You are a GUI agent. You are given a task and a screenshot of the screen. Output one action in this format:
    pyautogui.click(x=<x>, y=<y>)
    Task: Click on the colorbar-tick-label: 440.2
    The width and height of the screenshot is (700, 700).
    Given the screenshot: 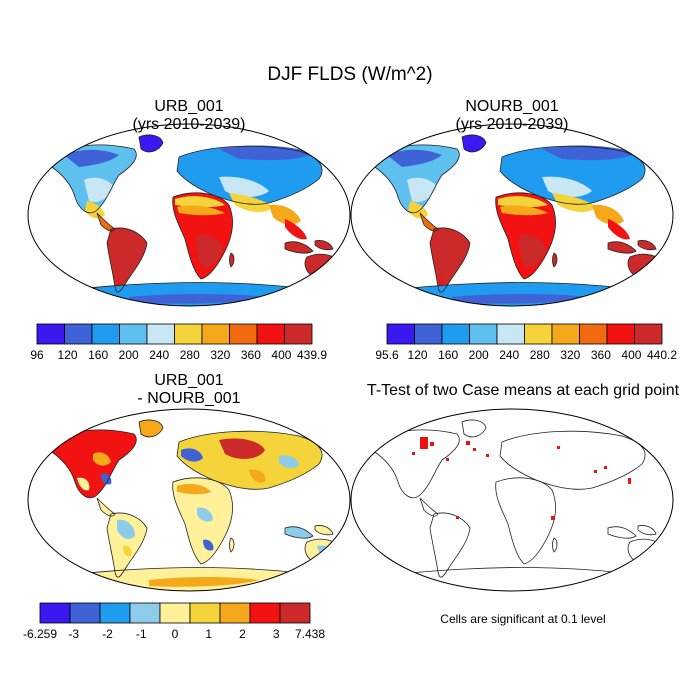 What is the action you would take?
    pyautogui.click(x=662, y=355)
    